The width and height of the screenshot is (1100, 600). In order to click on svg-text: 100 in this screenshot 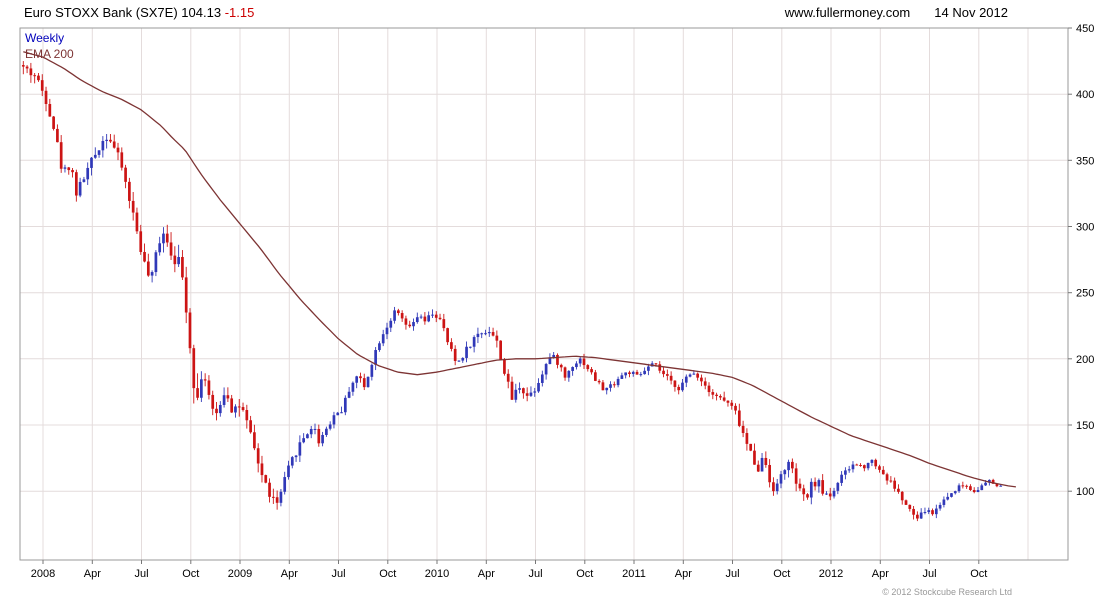, I will do `click(1085, 492)`.